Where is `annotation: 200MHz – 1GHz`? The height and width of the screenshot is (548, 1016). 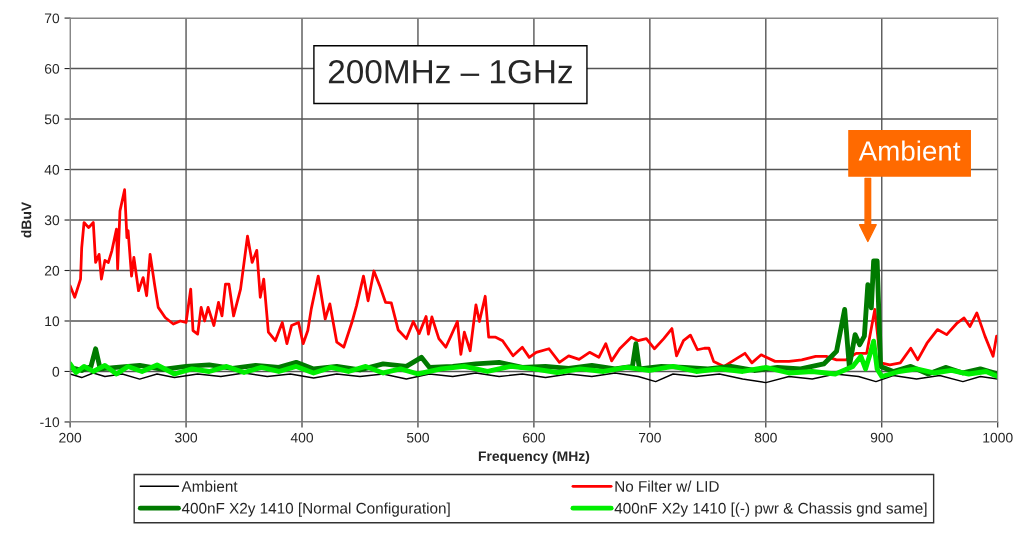 annotation: 200MHz – 1GHz is located at coordinates (450, 71).